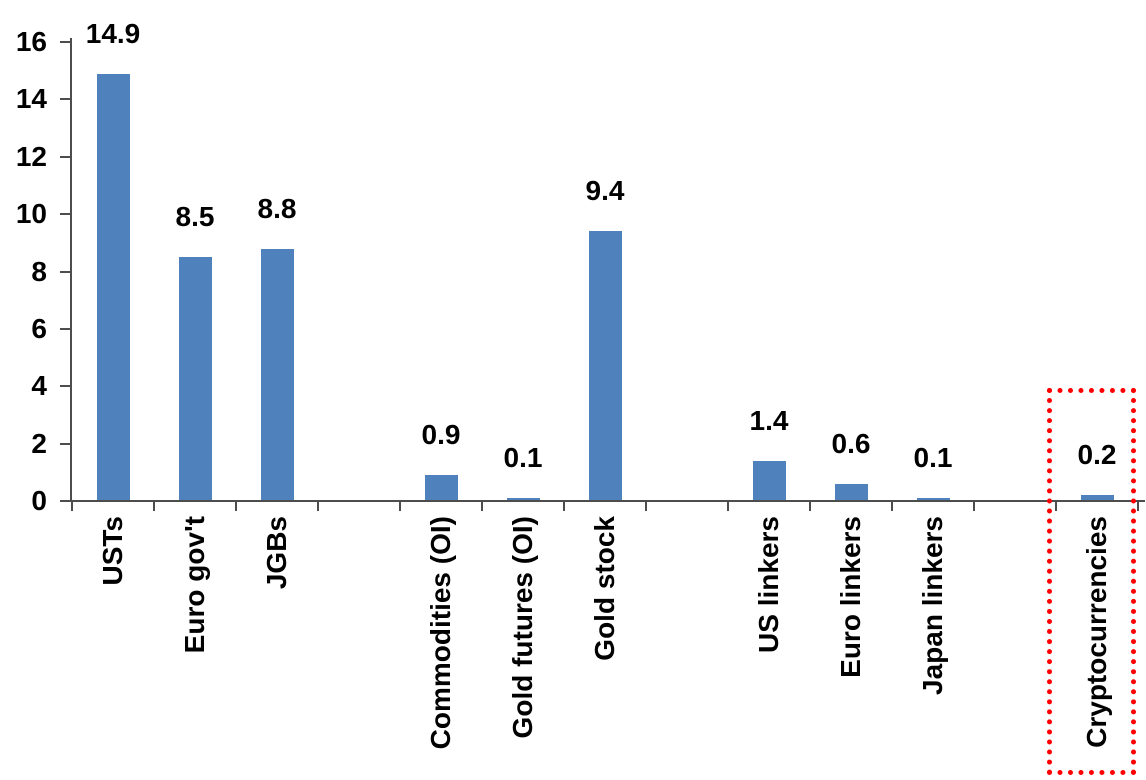  What do you see at coordinates (605, 191) in the screenshot?
I see `bar-value-label: 9.4` at bounding box center [605, 191].